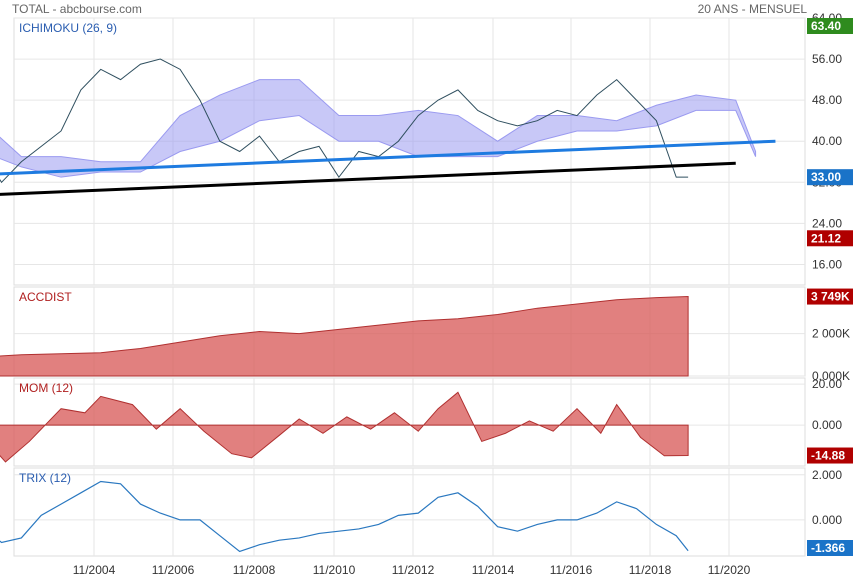 This screenshot has width=855, height=580. What do you see at coordinates (77, 9) in the screenshot?
I see `header-source: TOTAL - abcbourse.com` at bounding box center [77, 9].